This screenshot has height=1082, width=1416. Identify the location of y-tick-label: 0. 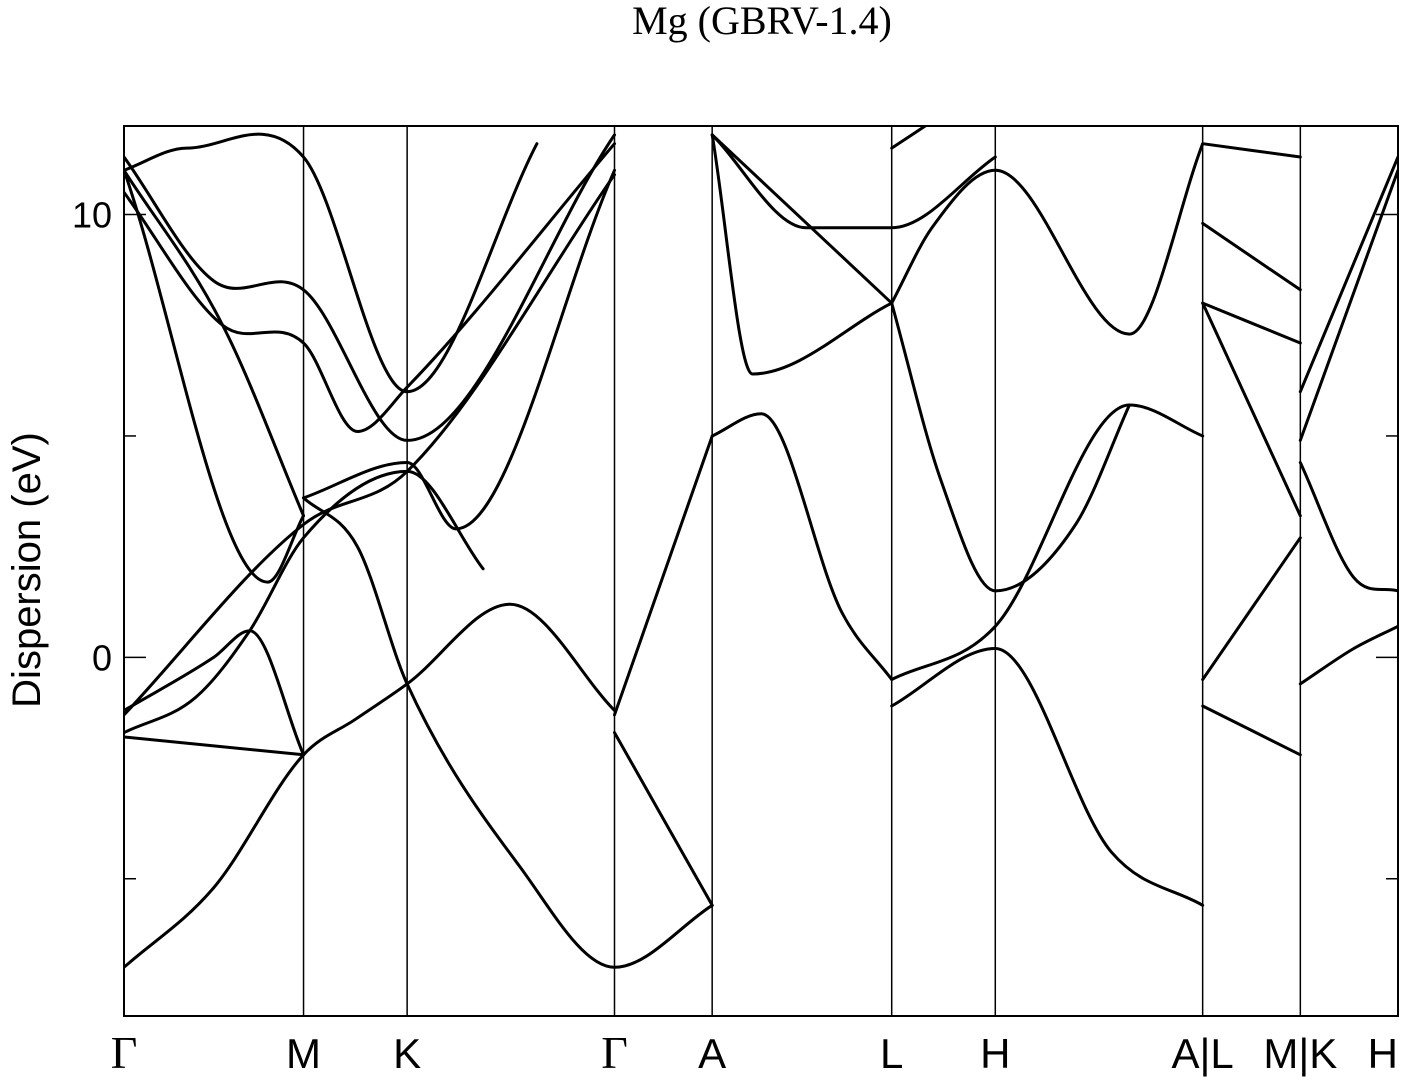
(102, 657).